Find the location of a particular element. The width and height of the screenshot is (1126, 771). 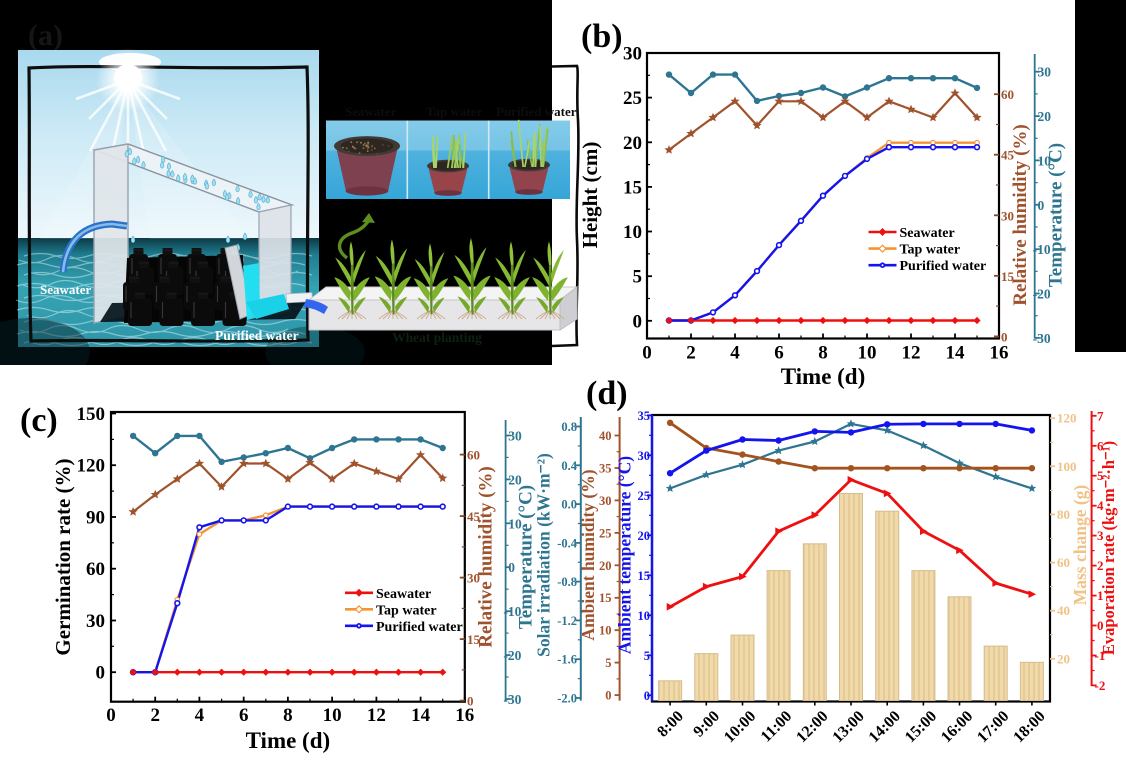

svg-text: Height (cm) is located at coordinates (590, 195).